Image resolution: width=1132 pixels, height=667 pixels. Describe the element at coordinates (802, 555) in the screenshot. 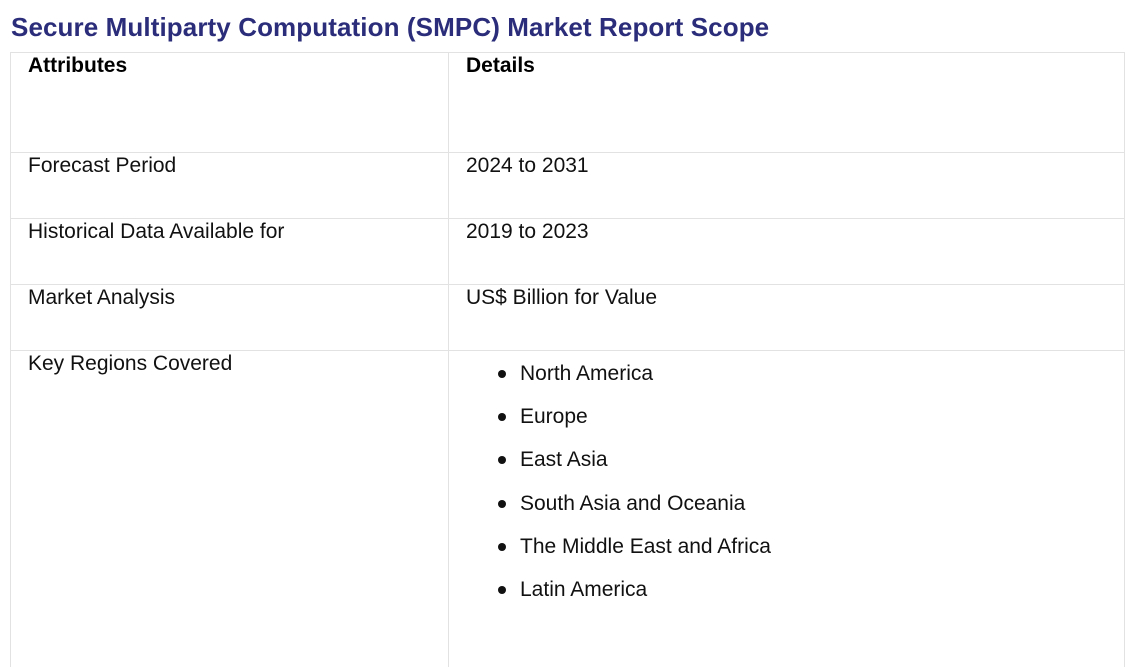

I see `list-item: The Middle East and Africa` at that location.